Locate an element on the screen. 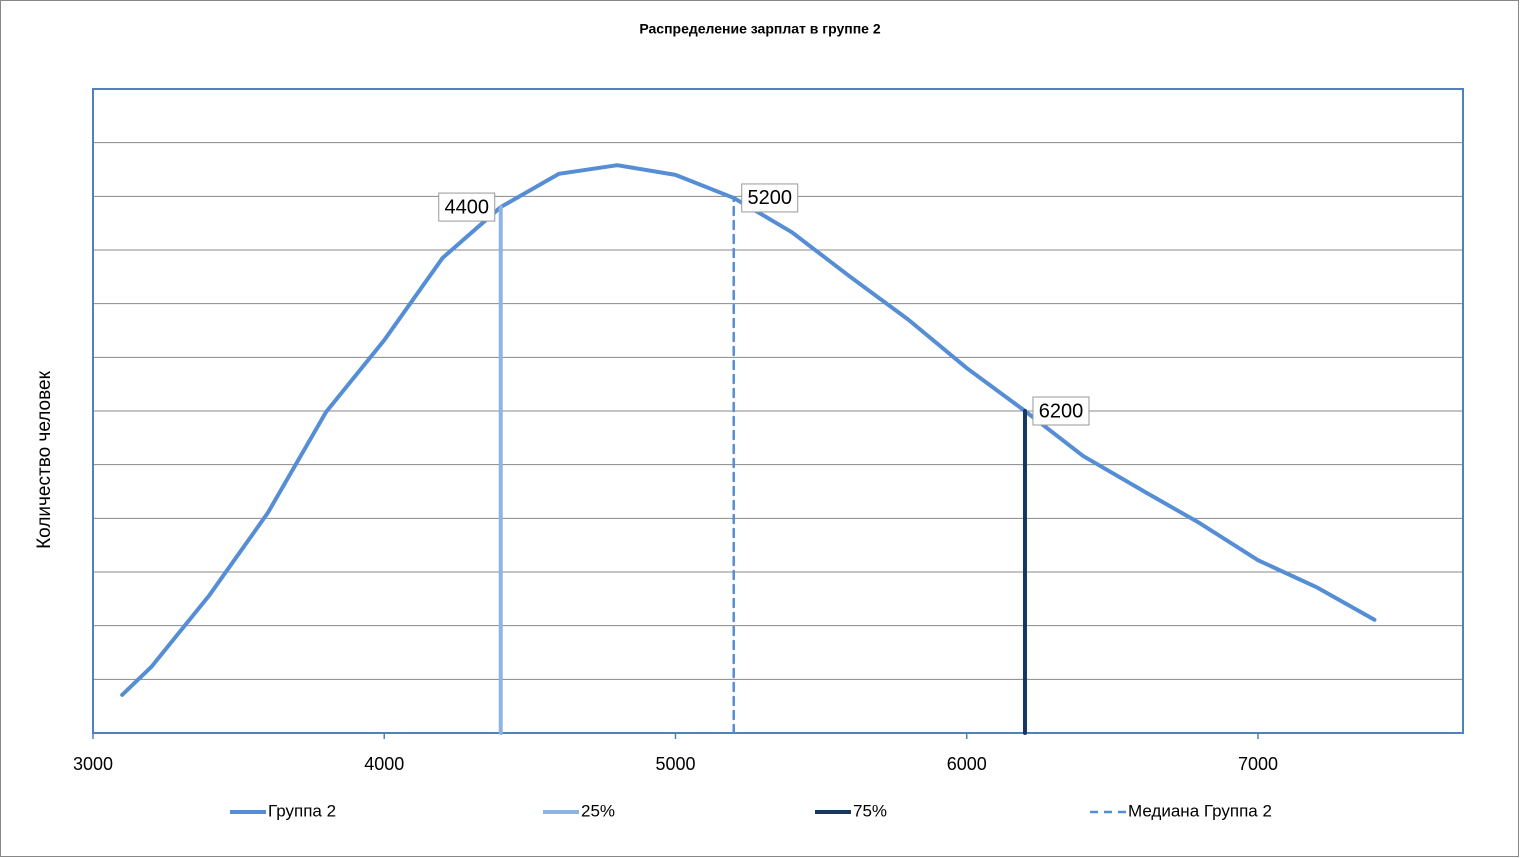  data-label: 6200 is located at coordinates (1061, 411).